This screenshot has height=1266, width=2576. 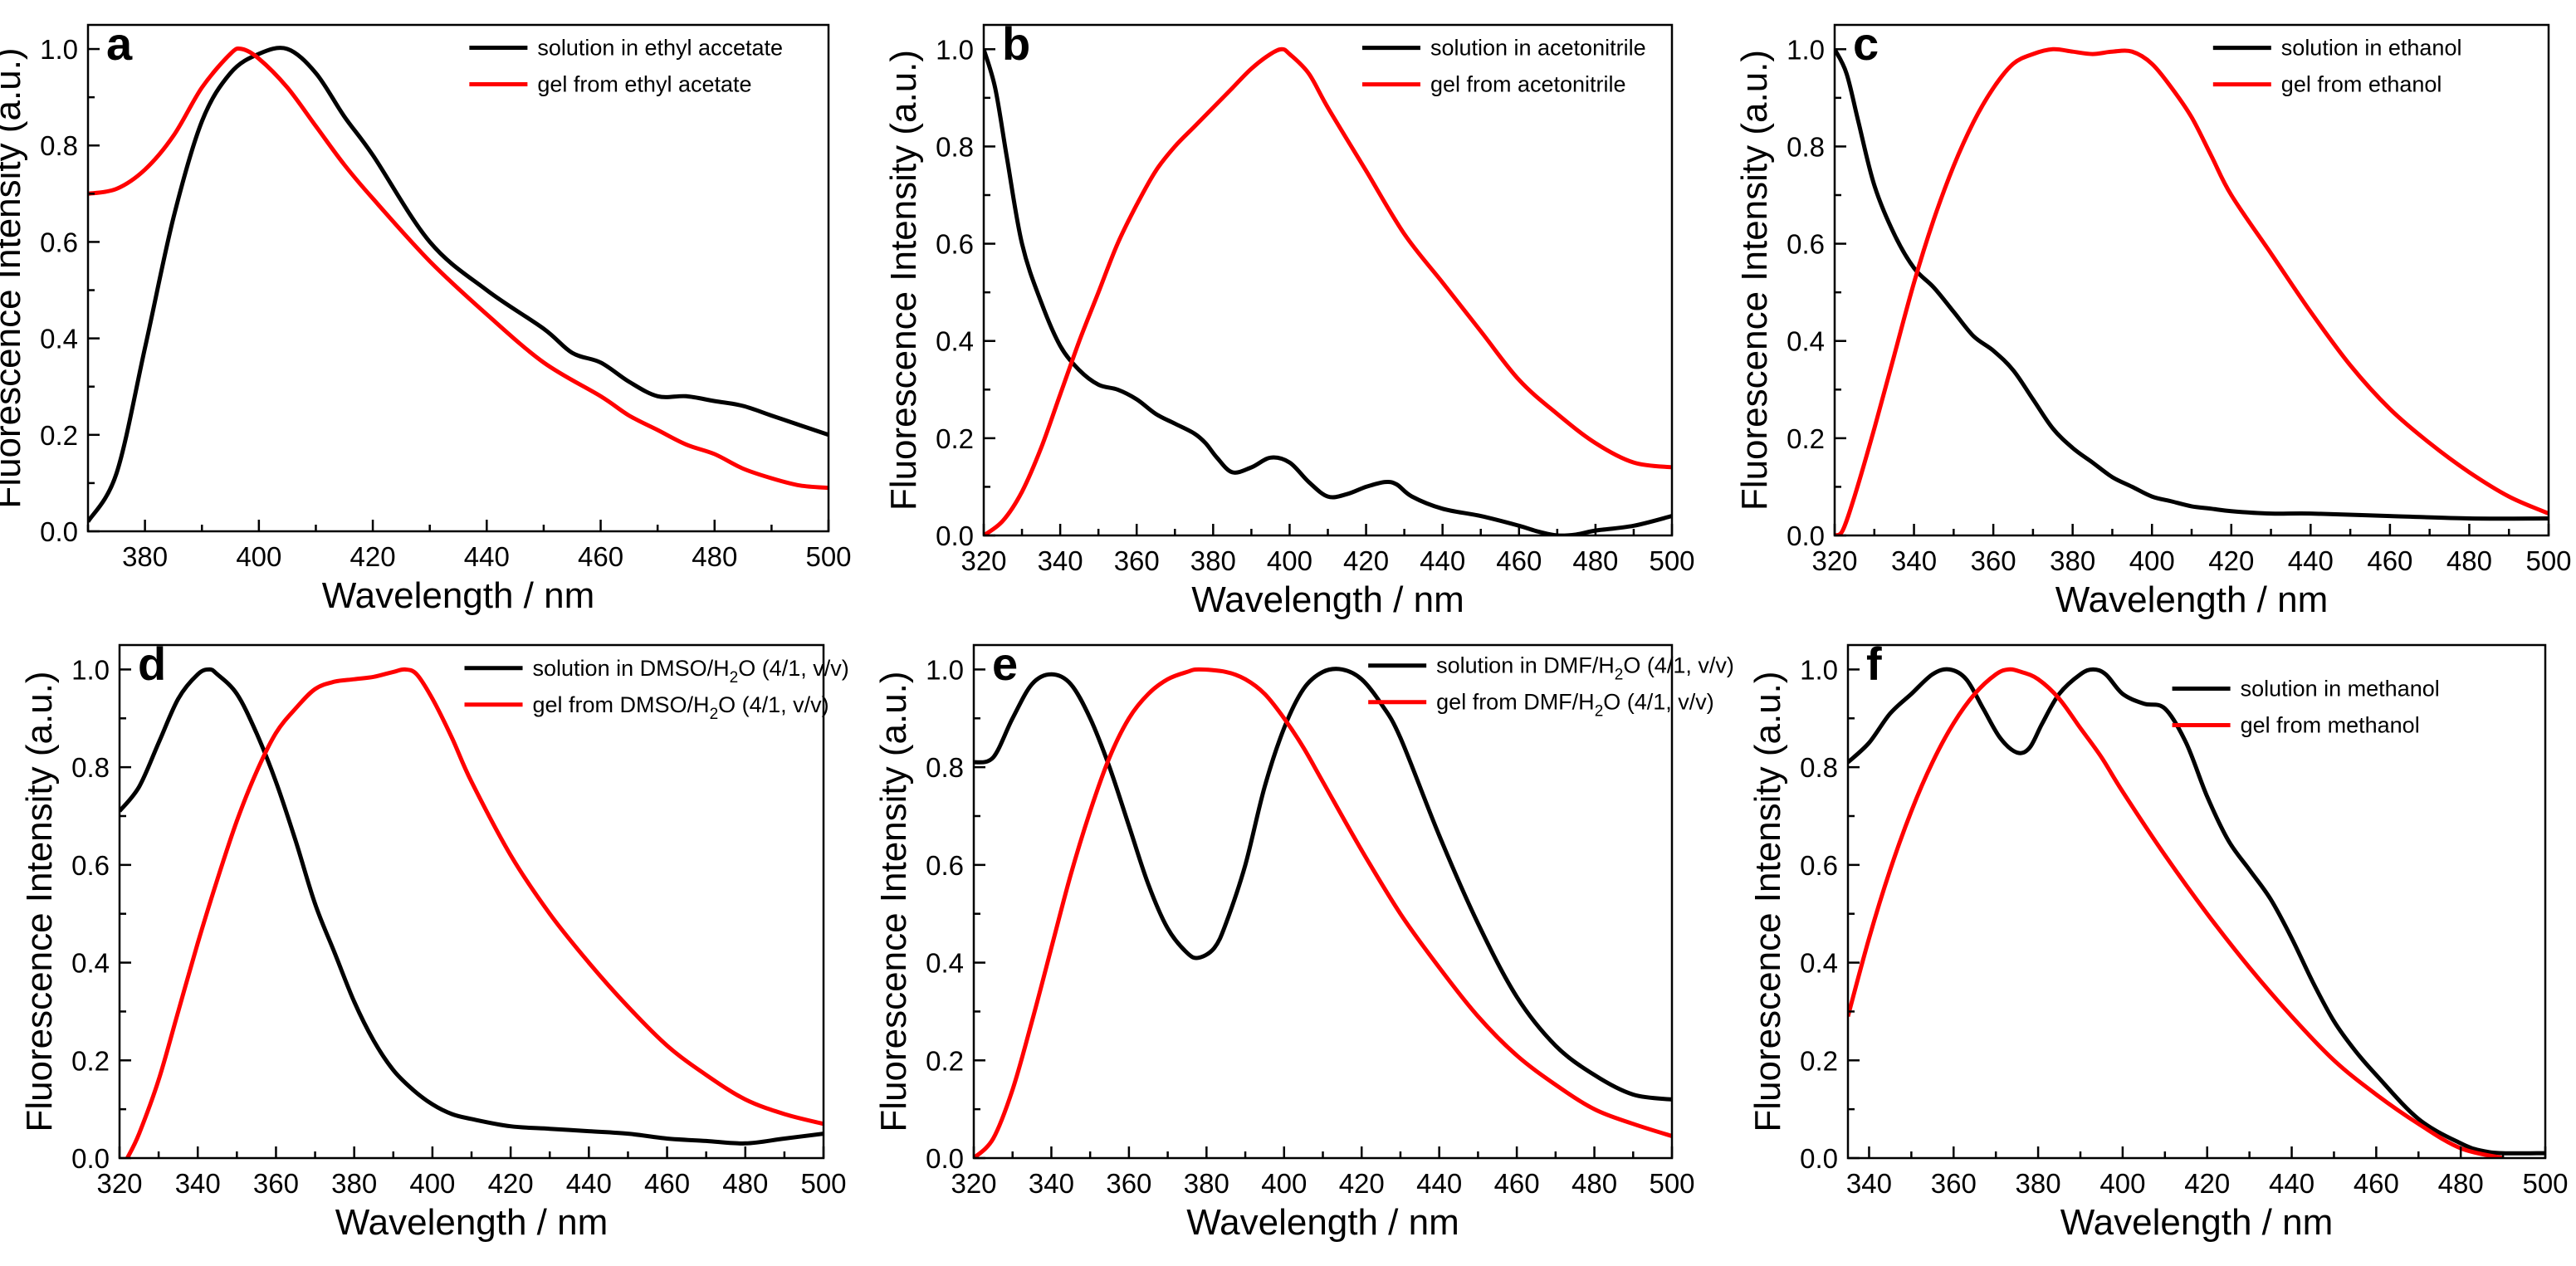 What do you see at coordinates (660, 47) in the screenshot?
I see `legend-label-a-solution: solution in ethyl accetate` at bounding box center [660, 47].